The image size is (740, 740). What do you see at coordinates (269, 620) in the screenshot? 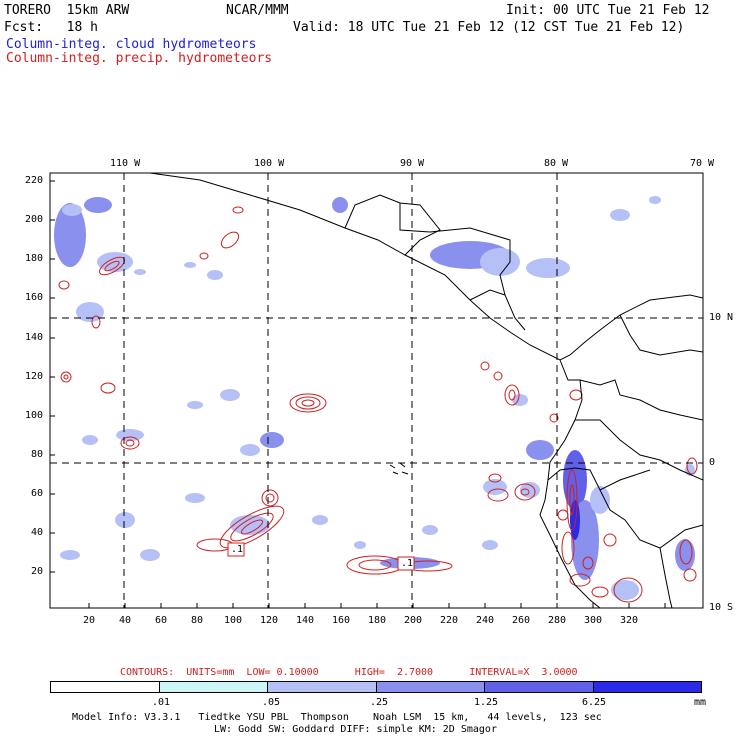
I see `x-tick-label: 120` at bounding box center [269, 620].